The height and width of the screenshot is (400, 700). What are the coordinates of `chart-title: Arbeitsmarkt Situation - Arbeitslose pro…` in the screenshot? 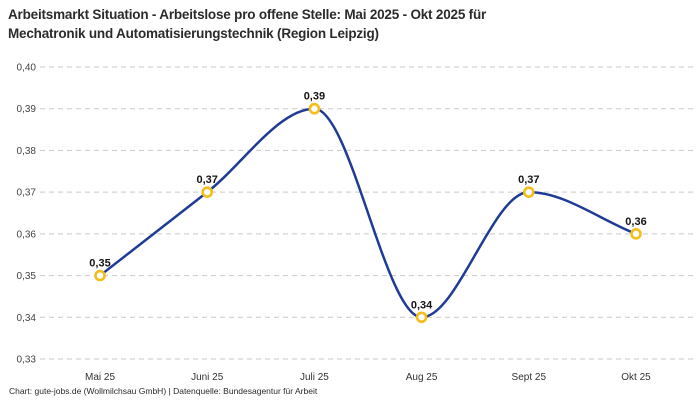 It's located at (247, 24).